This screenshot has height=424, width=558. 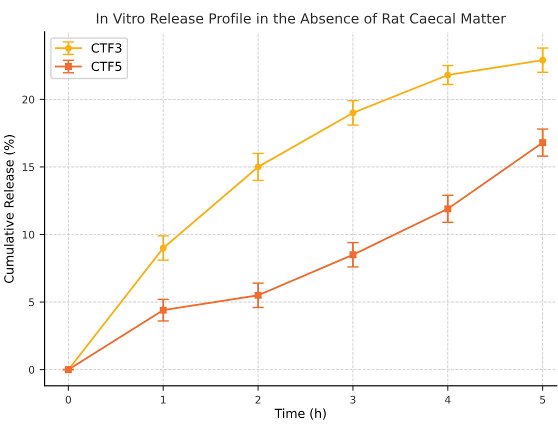 I want to click on y-tick-label: 10, so click(x=28, y=234).